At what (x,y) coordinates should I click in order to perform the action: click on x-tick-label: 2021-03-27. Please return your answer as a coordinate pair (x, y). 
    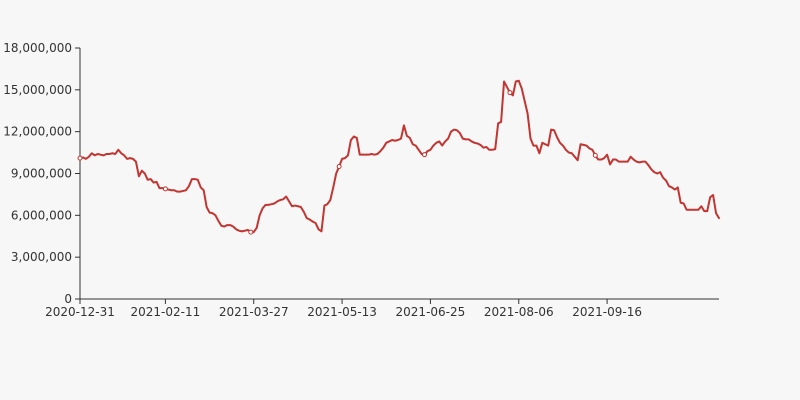
    Looking at the image, I should click on (254, 312).